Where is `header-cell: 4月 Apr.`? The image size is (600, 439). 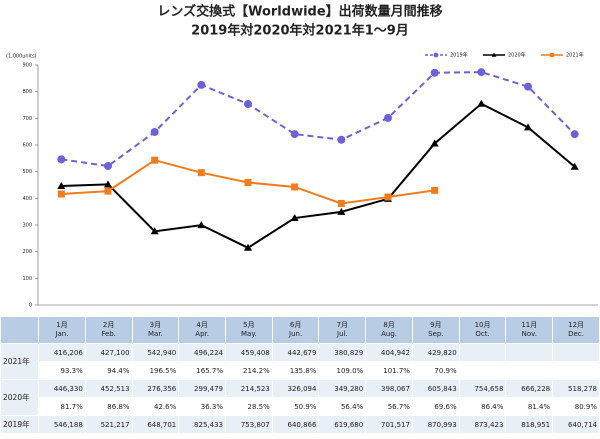 header-cell: 4月 Apr. is located at coordinates (202, 330).